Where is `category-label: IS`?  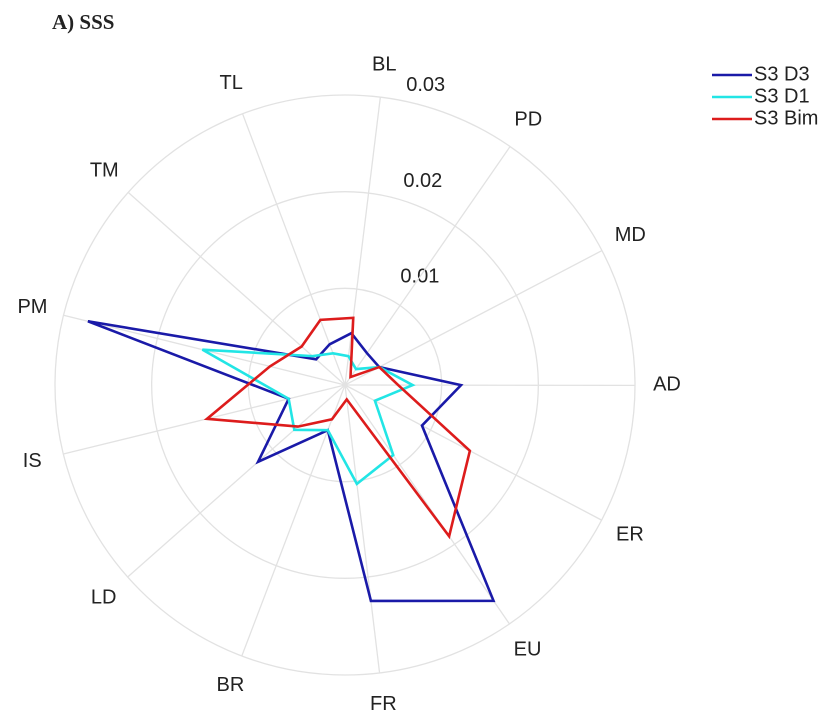 category-label: IS is located at coordinates (32, 461).